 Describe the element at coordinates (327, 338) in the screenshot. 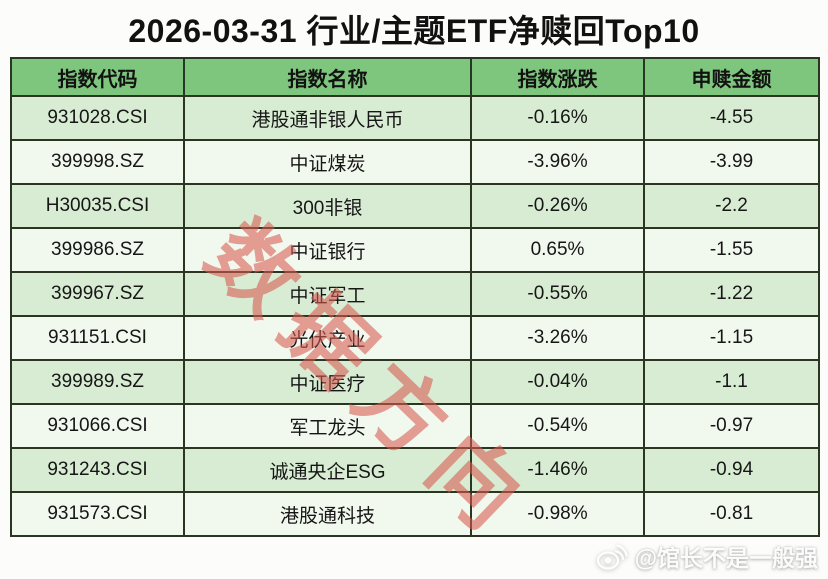

I see `cell-index-name: 光伏产业` at that location.